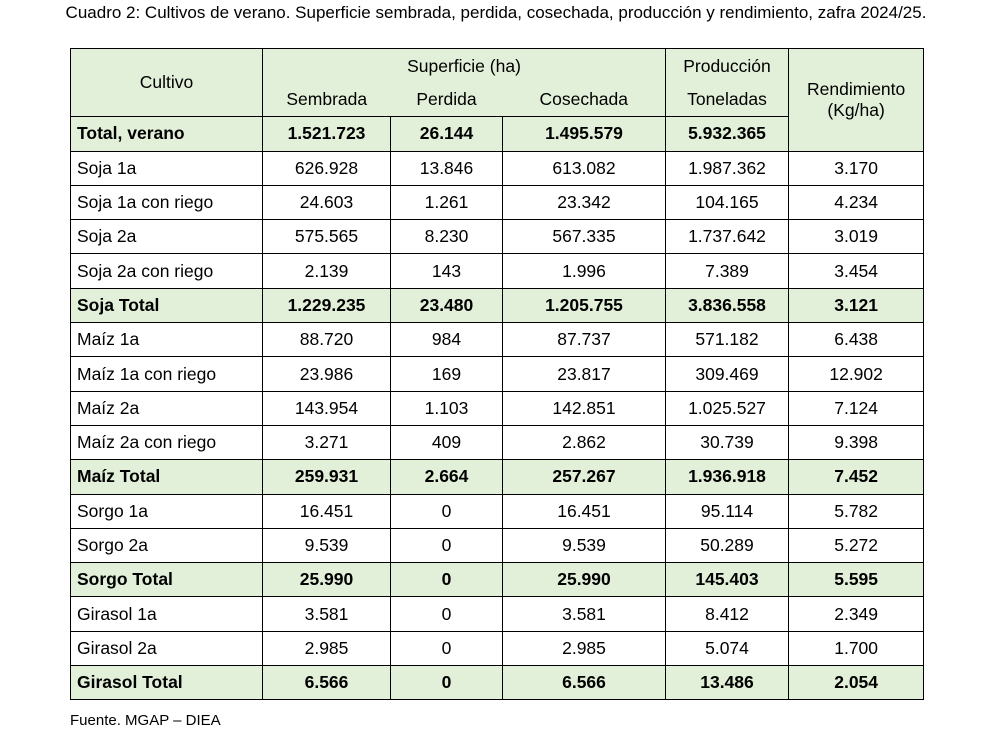 This screenshot has width=992, height=735. I want to click on value-cell: 3.019, so click(856, 237).